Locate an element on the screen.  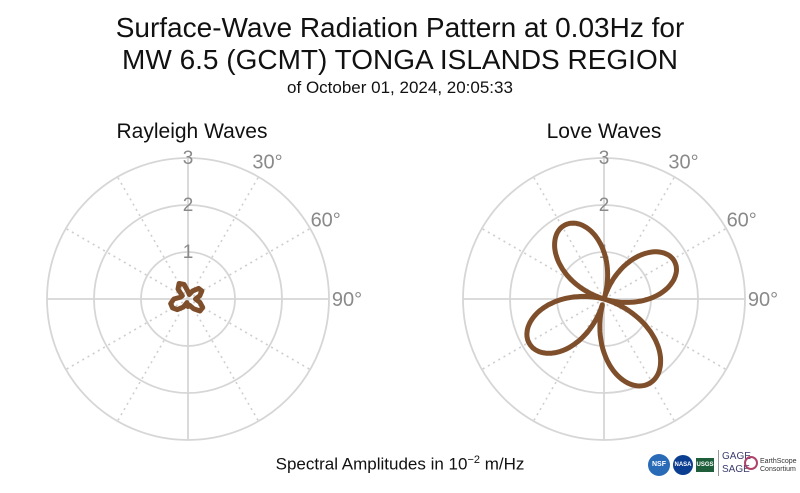
rayleigh-rtick-1: 1 is located at coordinates (188, 252).